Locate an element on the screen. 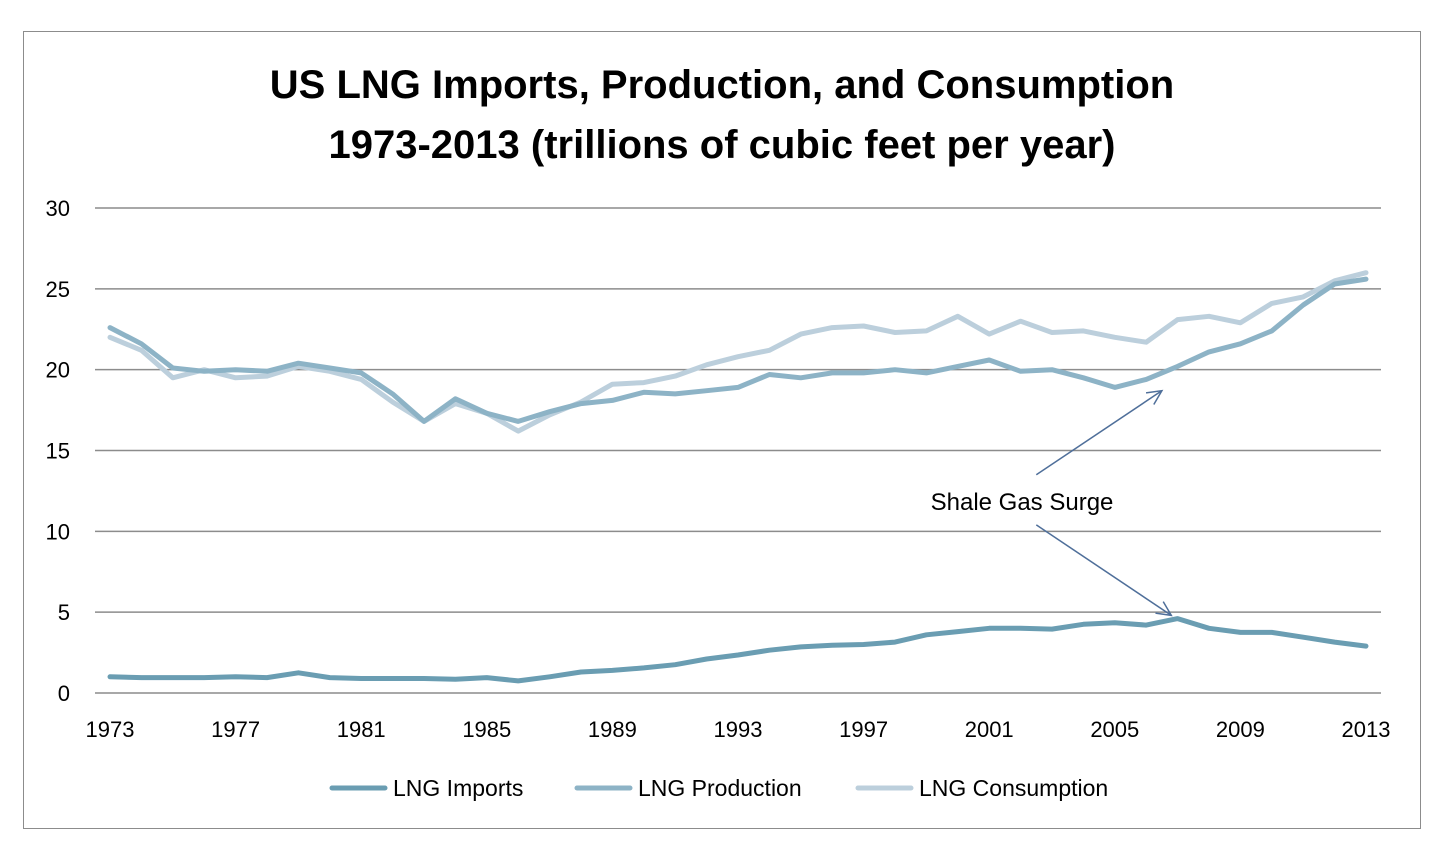 The height and width of the screenshot is (860, 1448). annotation: Shale Gas Surge is located at coordinates (1052, 503).